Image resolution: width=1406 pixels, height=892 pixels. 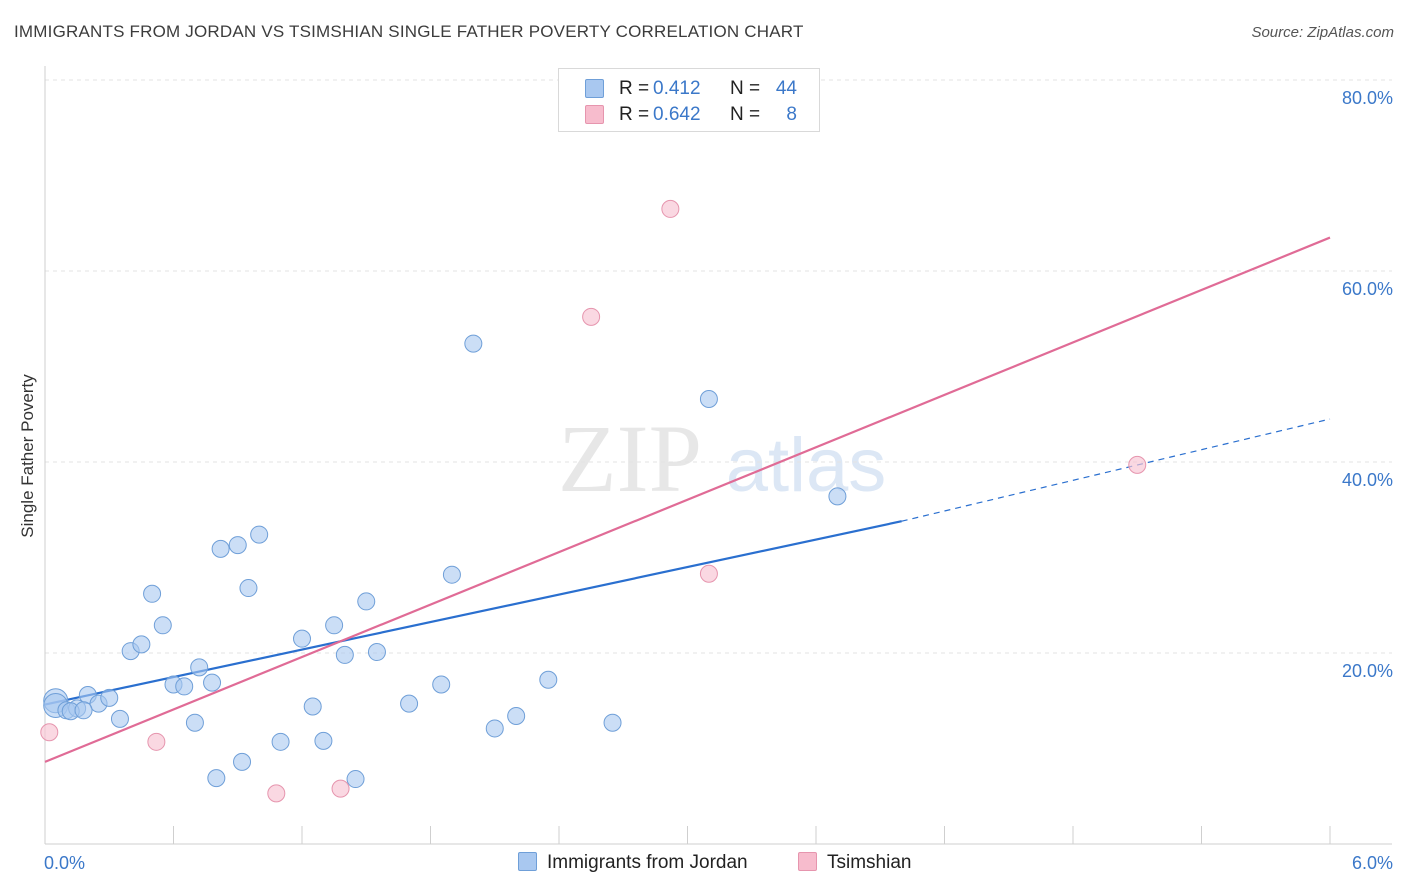 I want to click on legend-swatch-jordan, so click(x=594, y=88).